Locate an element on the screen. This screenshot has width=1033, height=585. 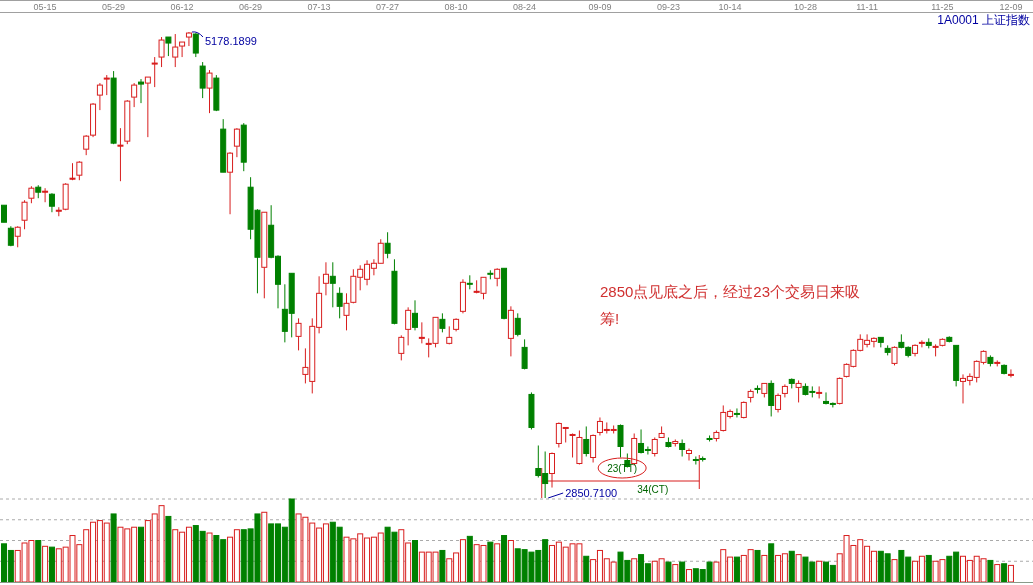
x-tick-label: 10-28 is located at coordinates (805, 7).